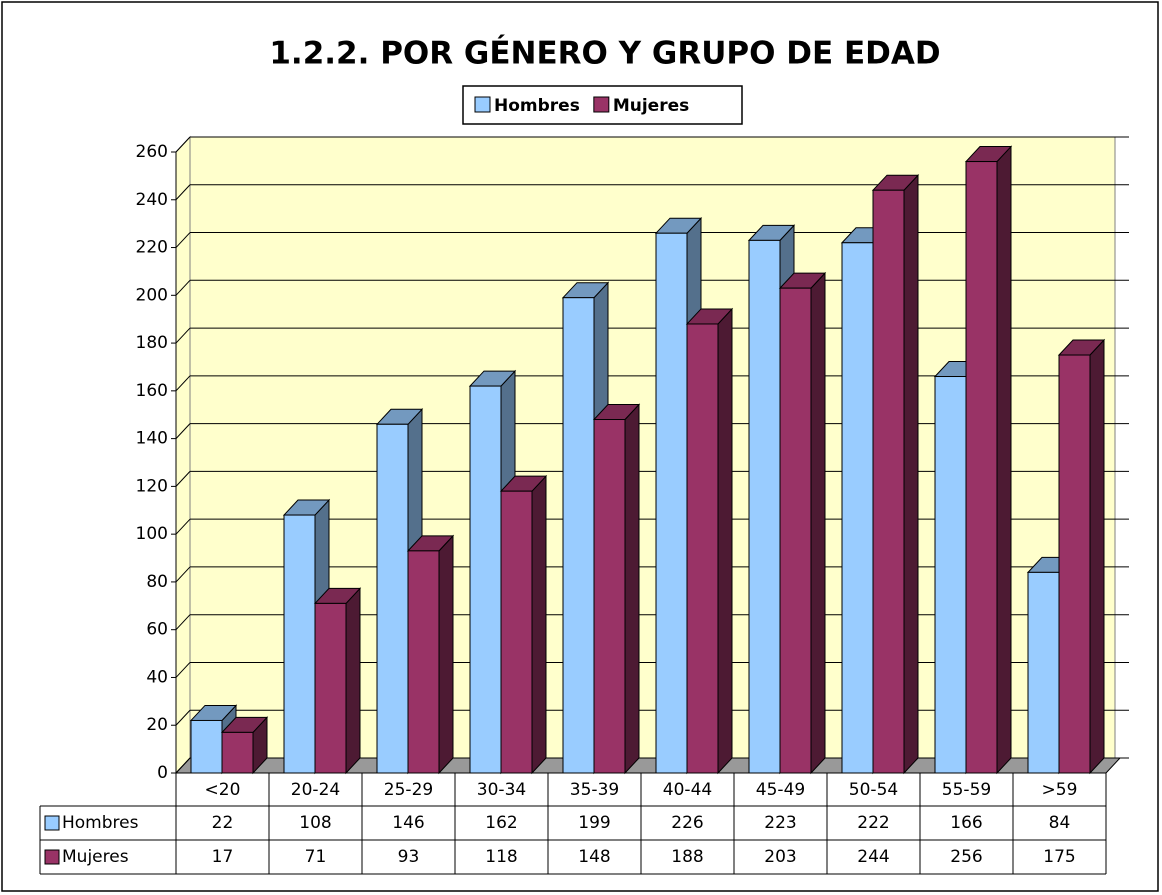 The image size is (1162, 895). I want to click on table-value: 148, so click(594, 857).